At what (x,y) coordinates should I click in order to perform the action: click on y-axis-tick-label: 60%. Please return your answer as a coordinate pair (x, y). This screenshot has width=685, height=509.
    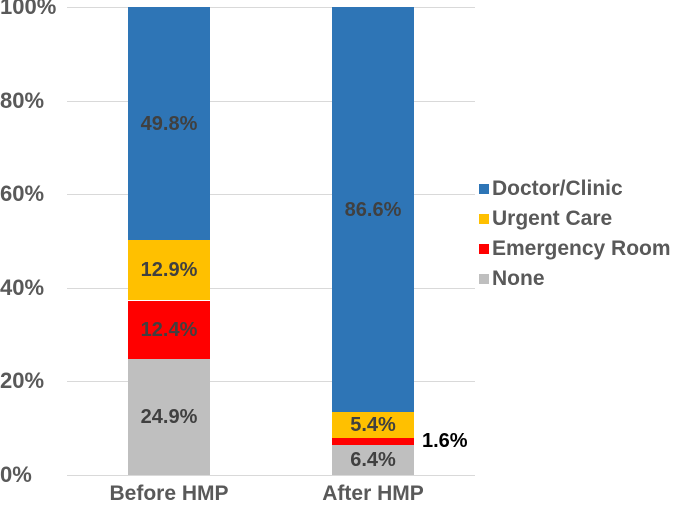
    Looking at the image, I should click on (22, 193).